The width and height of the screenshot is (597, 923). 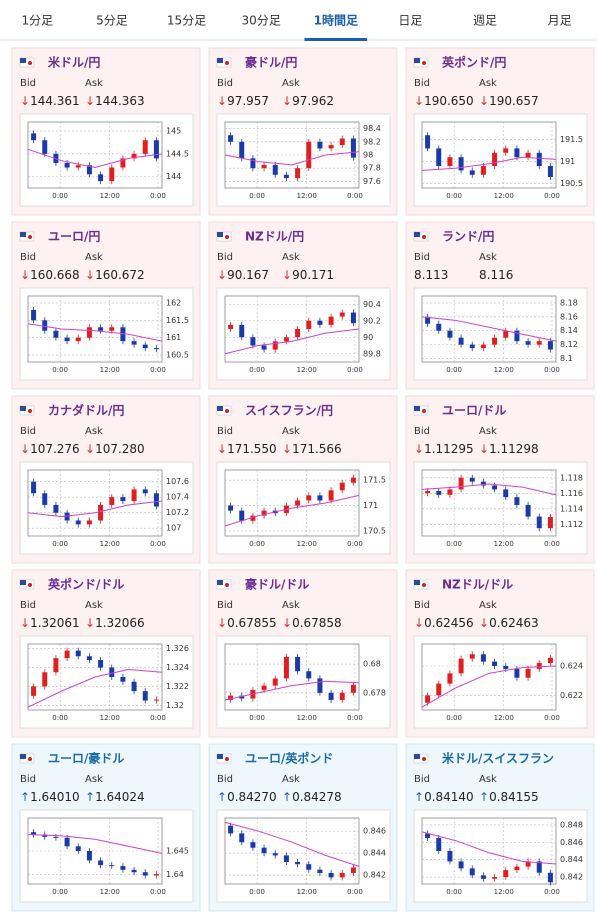 What do you see at coordinates (374, 875) in the screenshot?
I see `y-tick-label: 0.842` at bounding box center [374, 875].